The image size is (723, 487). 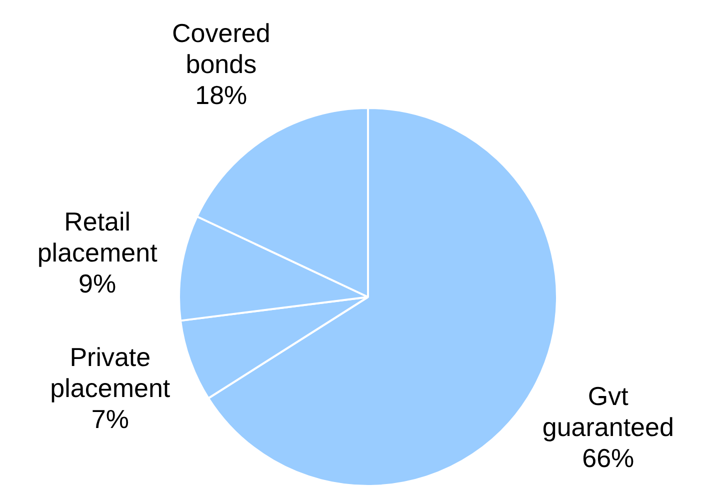 What do you see at coordinates (110, 419) in the screenshot?
I see `data-label: 7%` at bounding box center [110, 419].